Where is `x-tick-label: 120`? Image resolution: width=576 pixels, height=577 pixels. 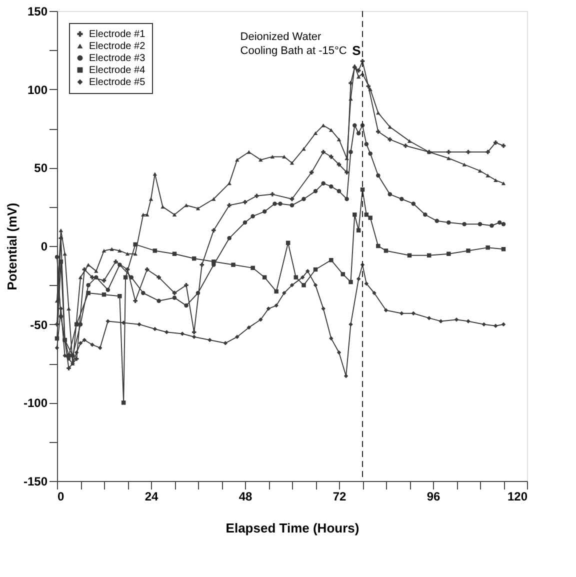 x-tick-label: 120 is located at coordinates (517, 497).